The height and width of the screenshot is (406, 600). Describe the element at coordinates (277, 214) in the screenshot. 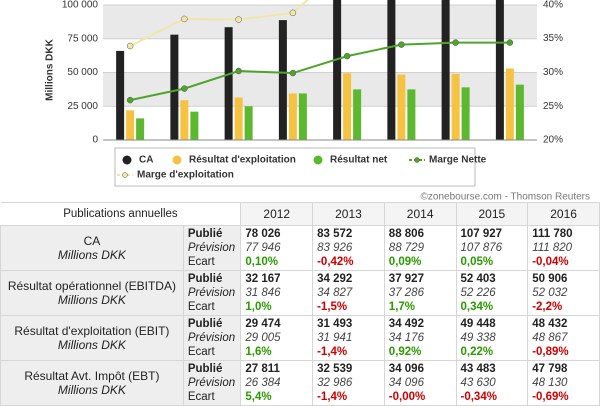

I see `year-header: 2012` at that location.